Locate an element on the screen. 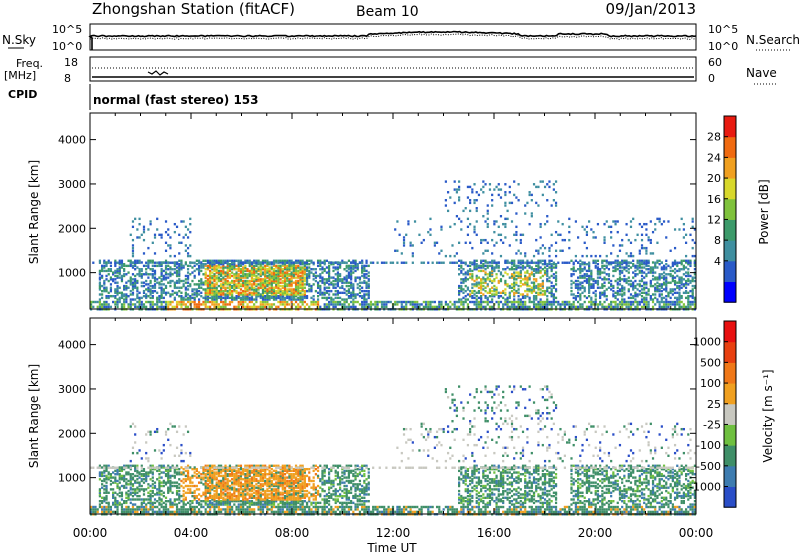 The height and width of the screenshot is (554, 800). colorbar-tick-label: -25 is located at coordinates (712, 424).